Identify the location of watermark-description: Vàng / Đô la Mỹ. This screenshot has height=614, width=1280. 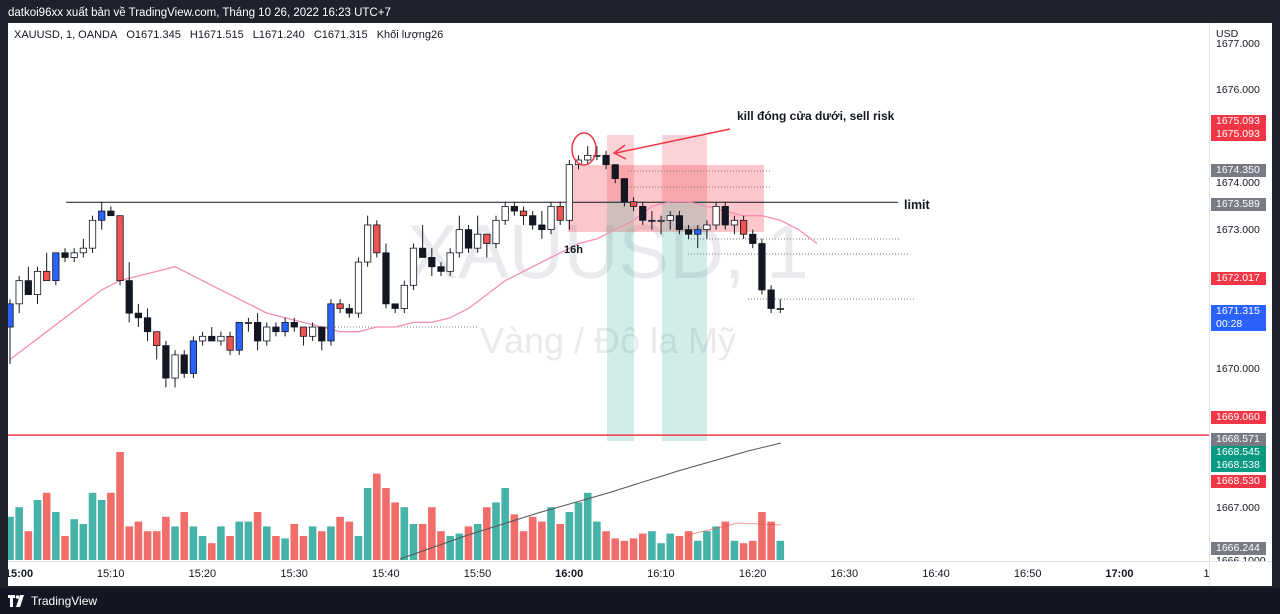
(608, 340).